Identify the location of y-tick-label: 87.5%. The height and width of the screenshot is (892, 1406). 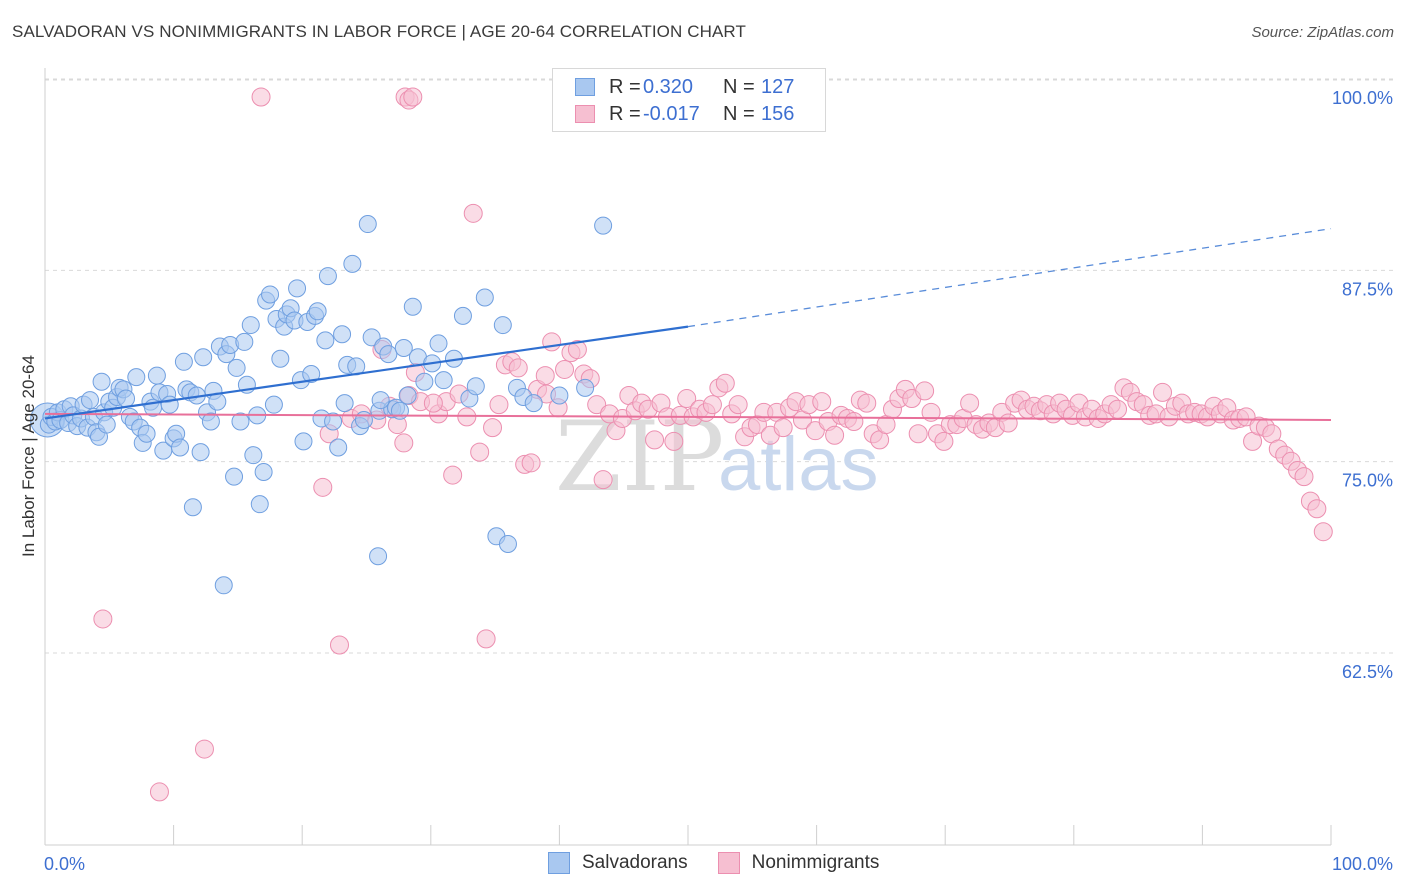
(1367, 289).